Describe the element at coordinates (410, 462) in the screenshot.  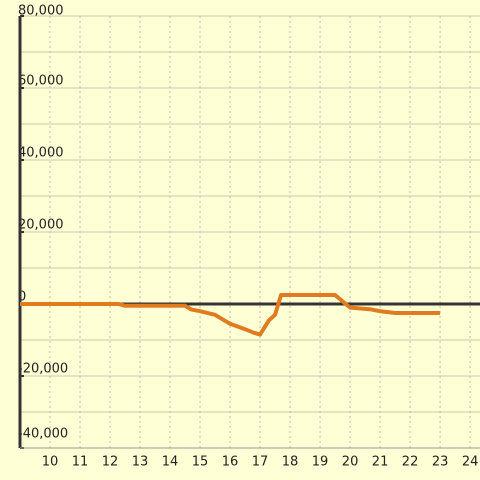
I see `x-tick-label: 22` at that location.